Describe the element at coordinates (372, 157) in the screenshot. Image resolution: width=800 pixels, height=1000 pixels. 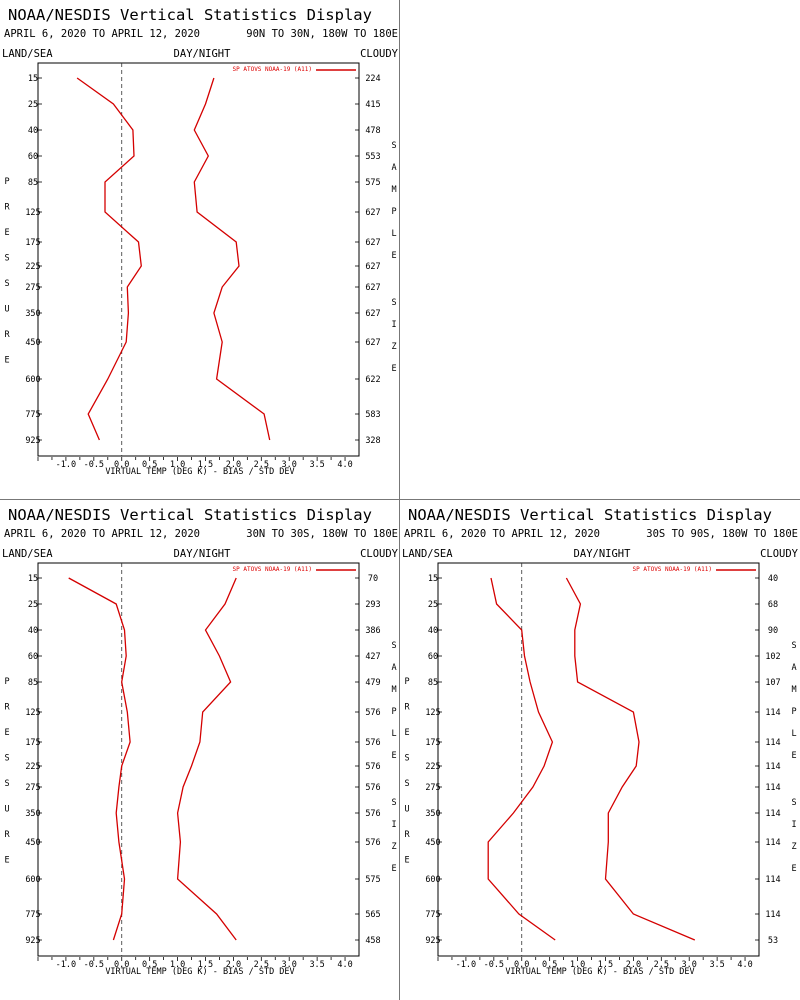
I see `sample-size-label: 553` at that location.